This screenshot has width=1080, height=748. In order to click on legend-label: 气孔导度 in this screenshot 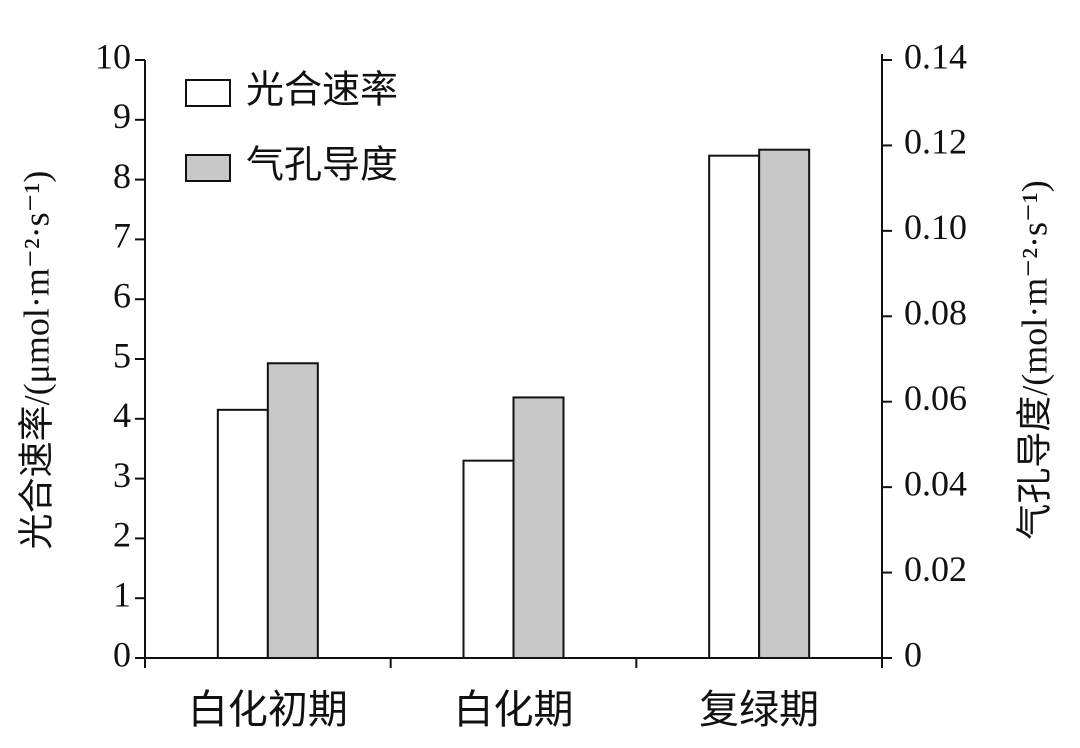, I will do `click(322, 166)`.